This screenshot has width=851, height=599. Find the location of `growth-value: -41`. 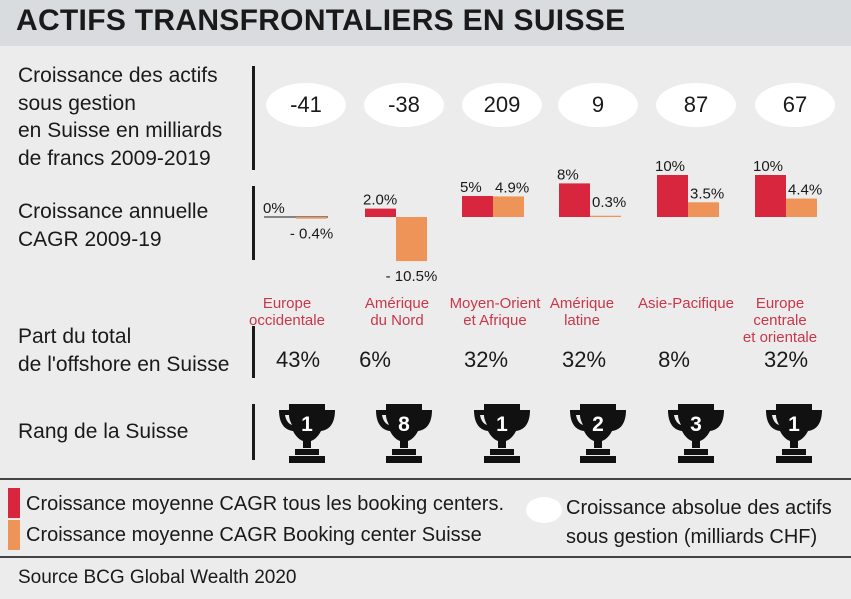

growth-value: -41 is located at coordinates (306, 104).